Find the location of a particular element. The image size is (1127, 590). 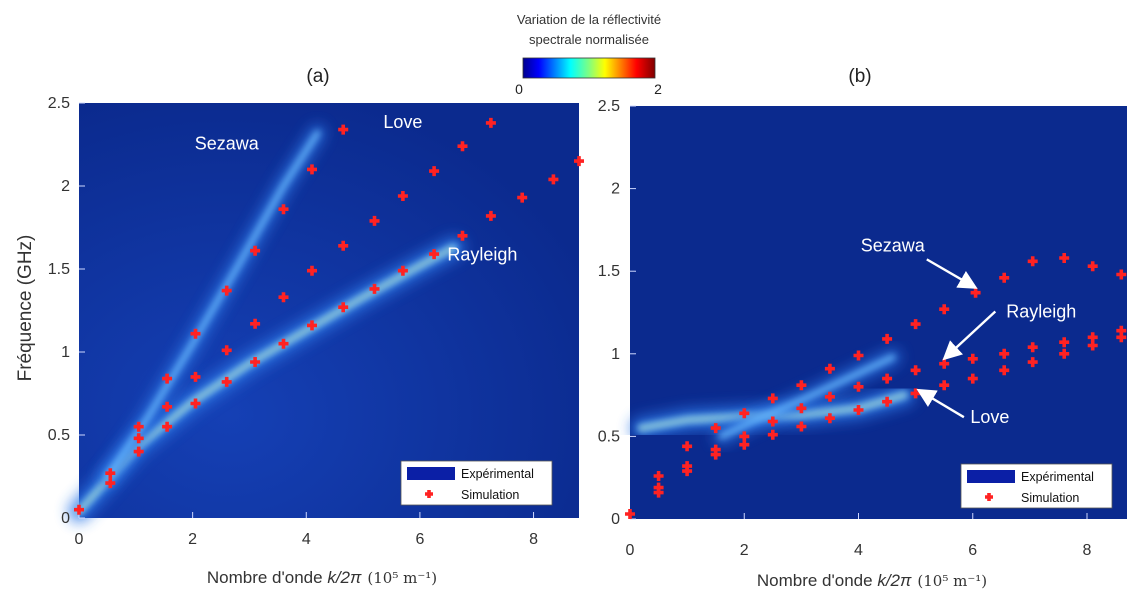

colorbar-title-line2: spectrale normalisée is located at coordinates (589, 39).